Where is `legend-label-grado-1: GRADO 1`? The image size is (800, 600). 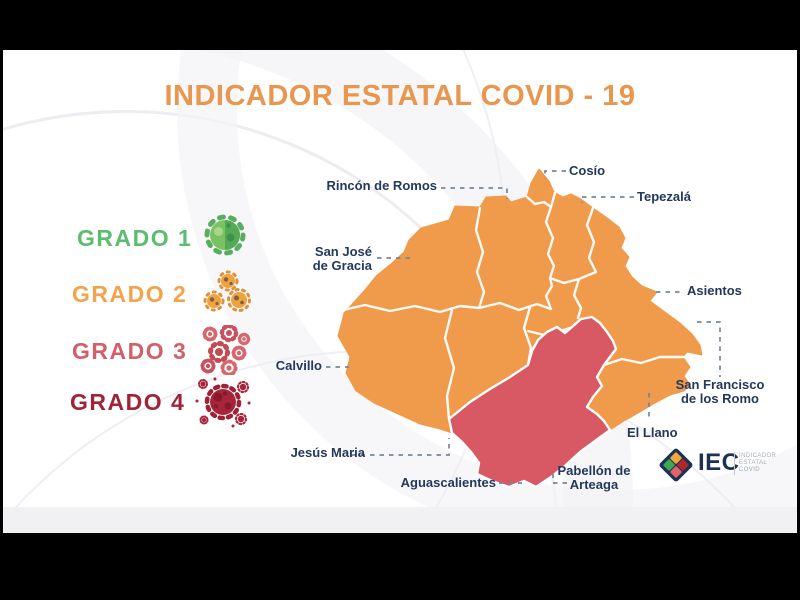
legend-label-grado-1: GRADO 1 is located at coordinates (135, 238).